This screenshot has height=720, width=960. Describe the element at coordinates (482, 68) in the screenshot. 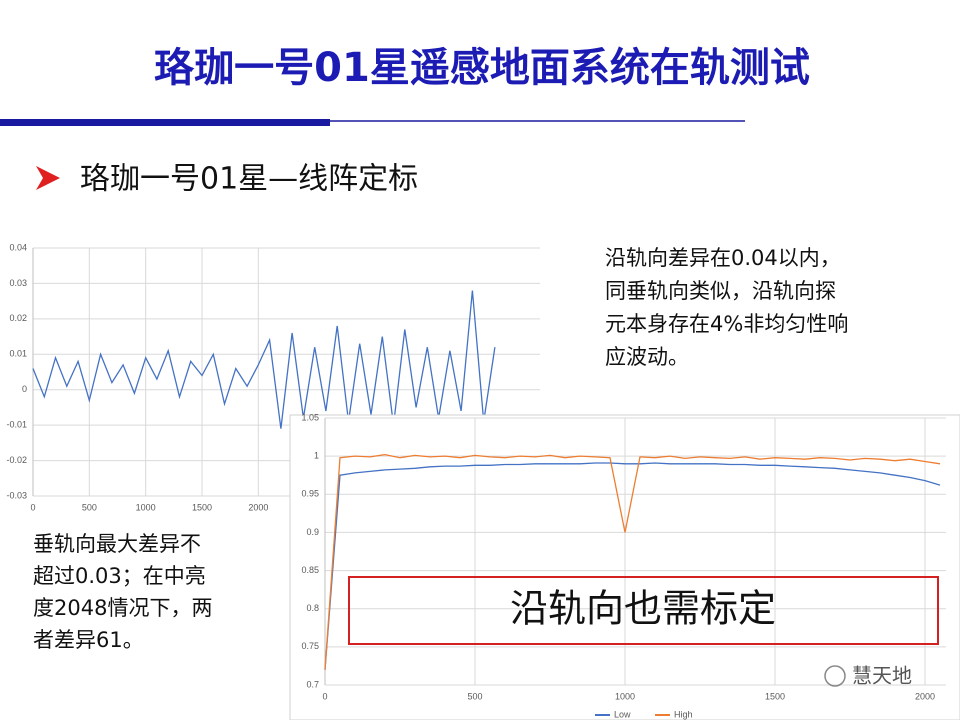

I see `slide-title: 珞珈一号01星遥感地面系统在轨测试` at that location.